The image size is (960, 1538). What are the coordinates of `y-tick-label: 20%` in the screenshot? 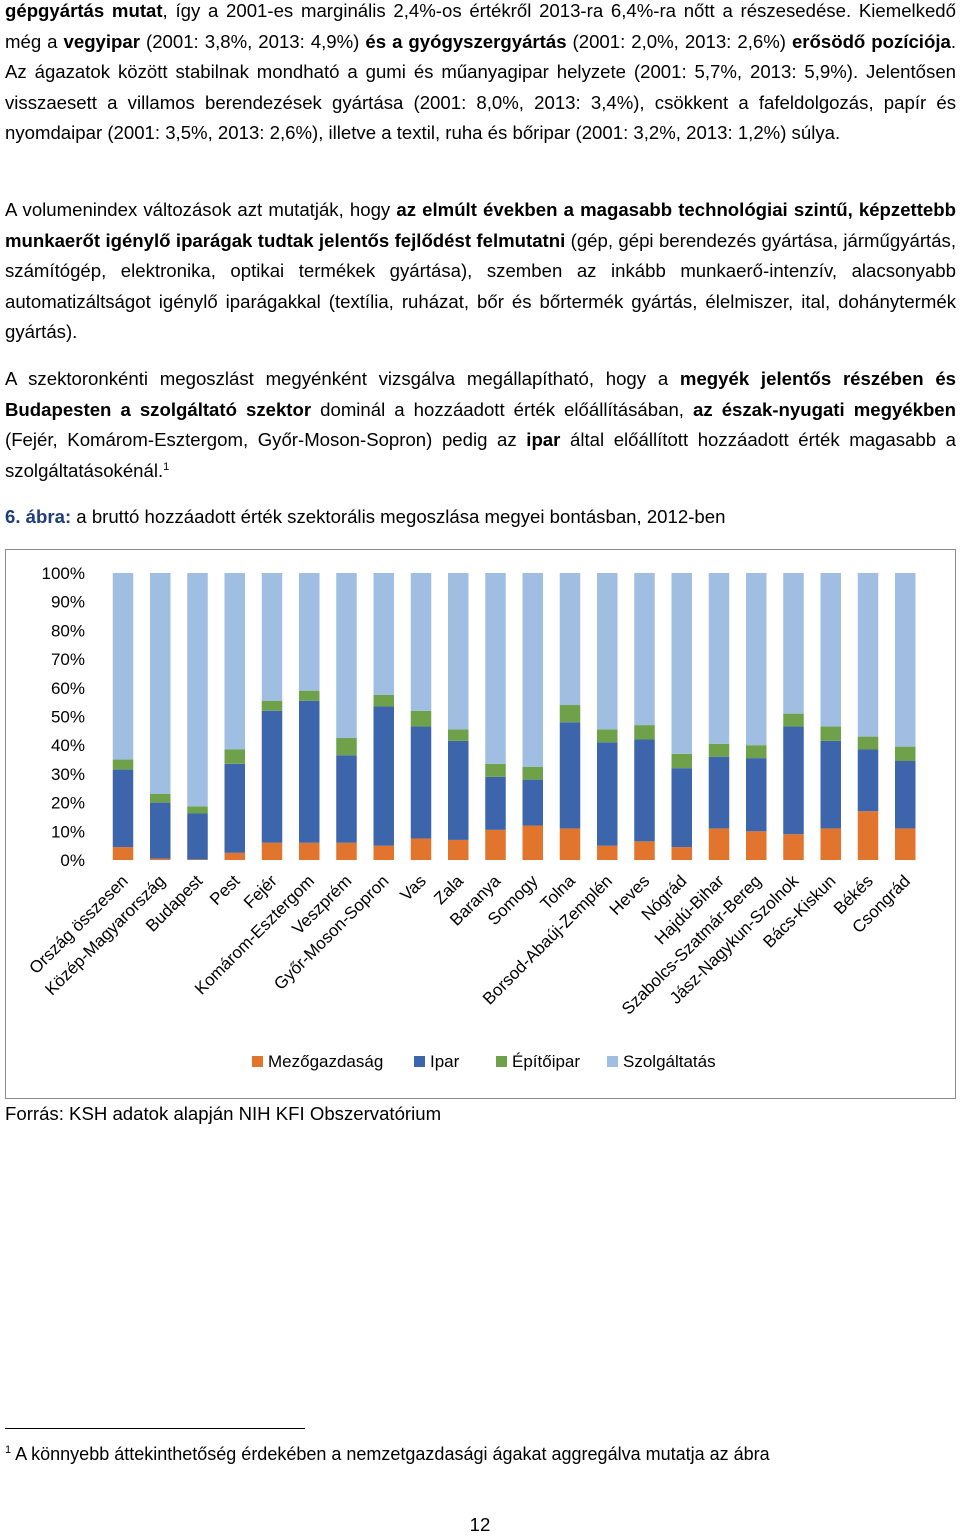 It's located at (68, 803).